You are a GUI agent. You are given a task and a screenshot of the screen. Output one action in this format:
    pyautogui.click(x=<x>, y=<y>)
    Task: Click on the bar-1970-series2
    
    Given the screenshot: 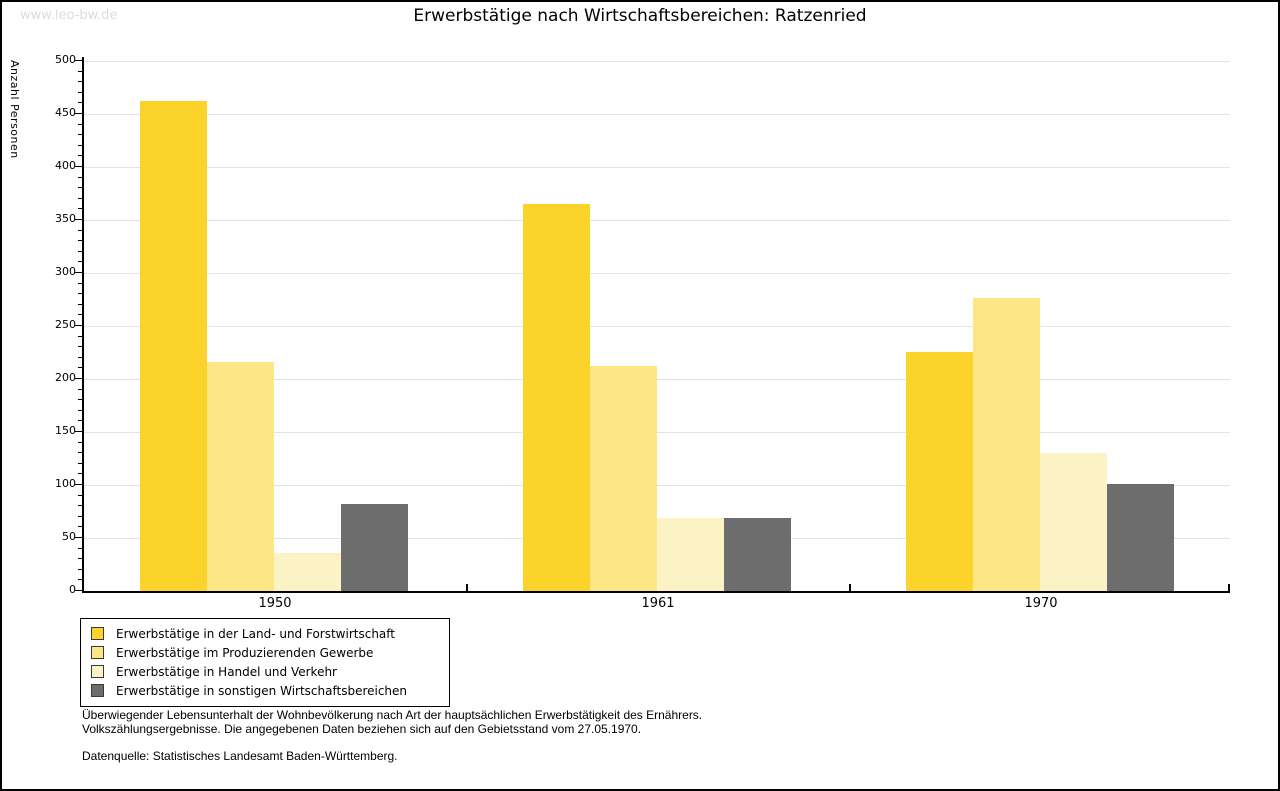 What is the action you would take?
    pyautogui.click(x=1073, y=522)
    